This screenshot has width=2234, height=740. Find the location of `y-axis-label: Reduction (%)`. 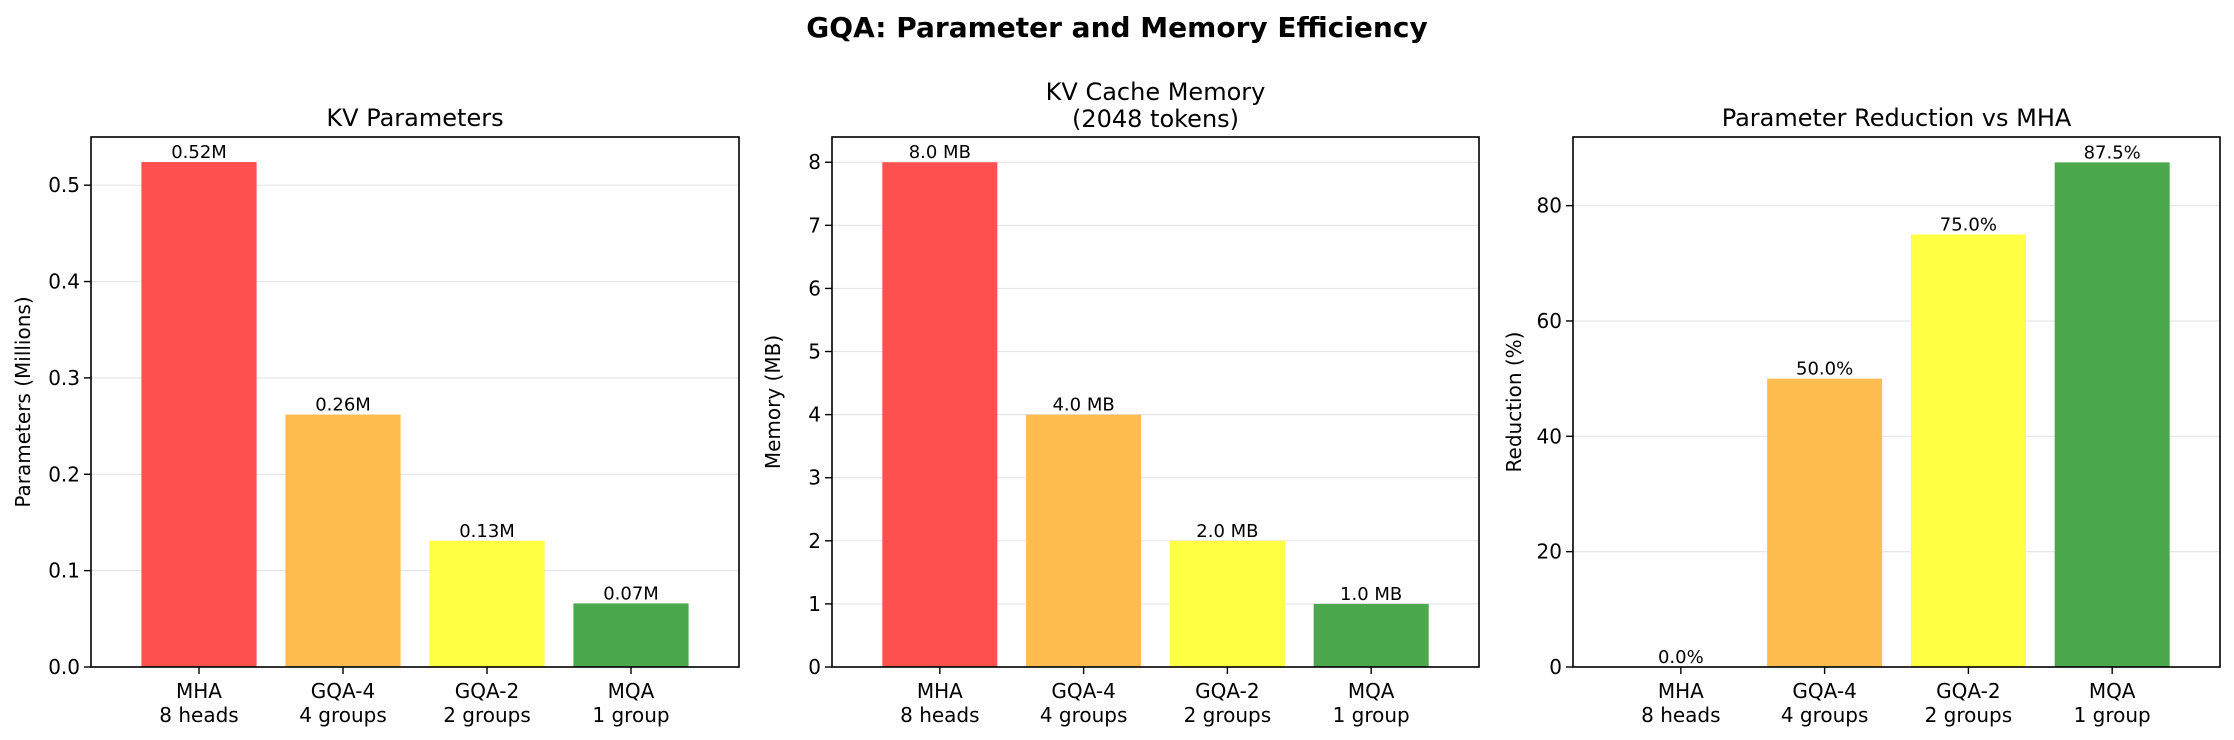

y-axis-label: Reduction (%) is located at coordinates (1514, 402).